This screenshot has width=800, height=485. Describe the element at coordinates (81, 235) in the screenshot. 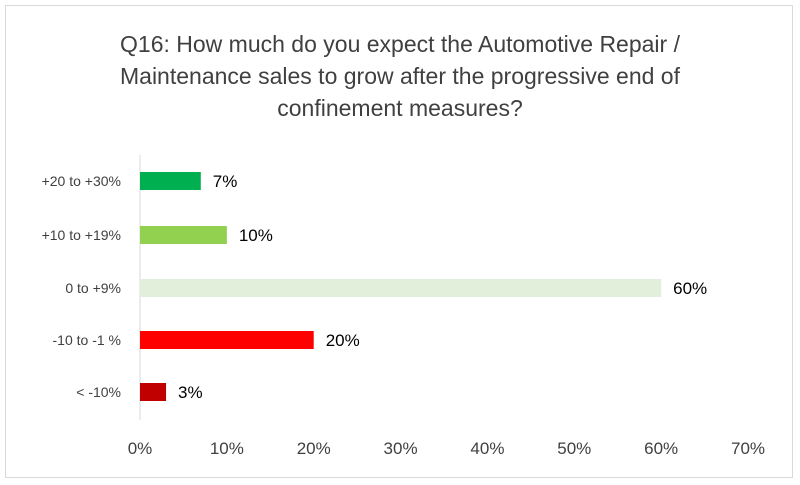

I see `category-label-1: +10 to +19%` at that location.